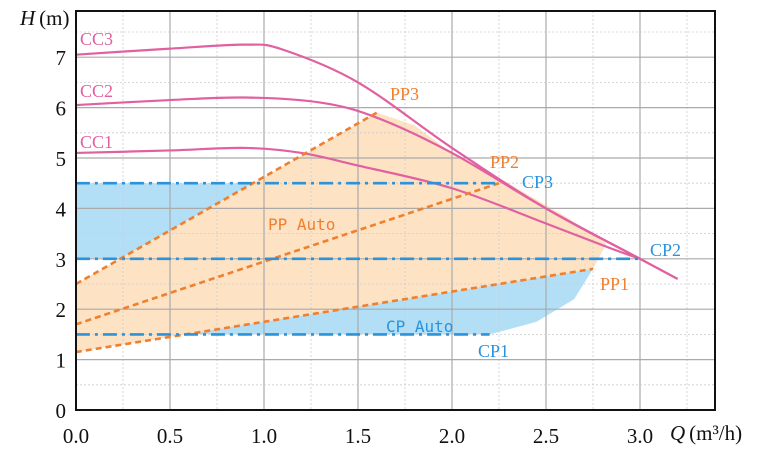 Image resolution: width=775 pixels, height=455 pixels. I want to click on x-tick-label: 2.5, so click(546, 436).